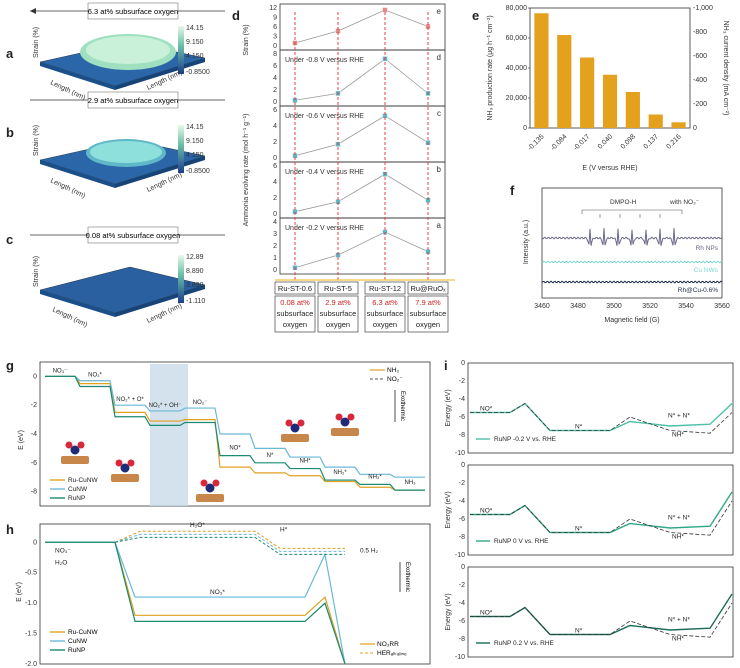 The height and width of the screenshot is (668, 740). Describe the element at coordinates (235, 426) in the screenshot. I see `g-path-cu` at that location.